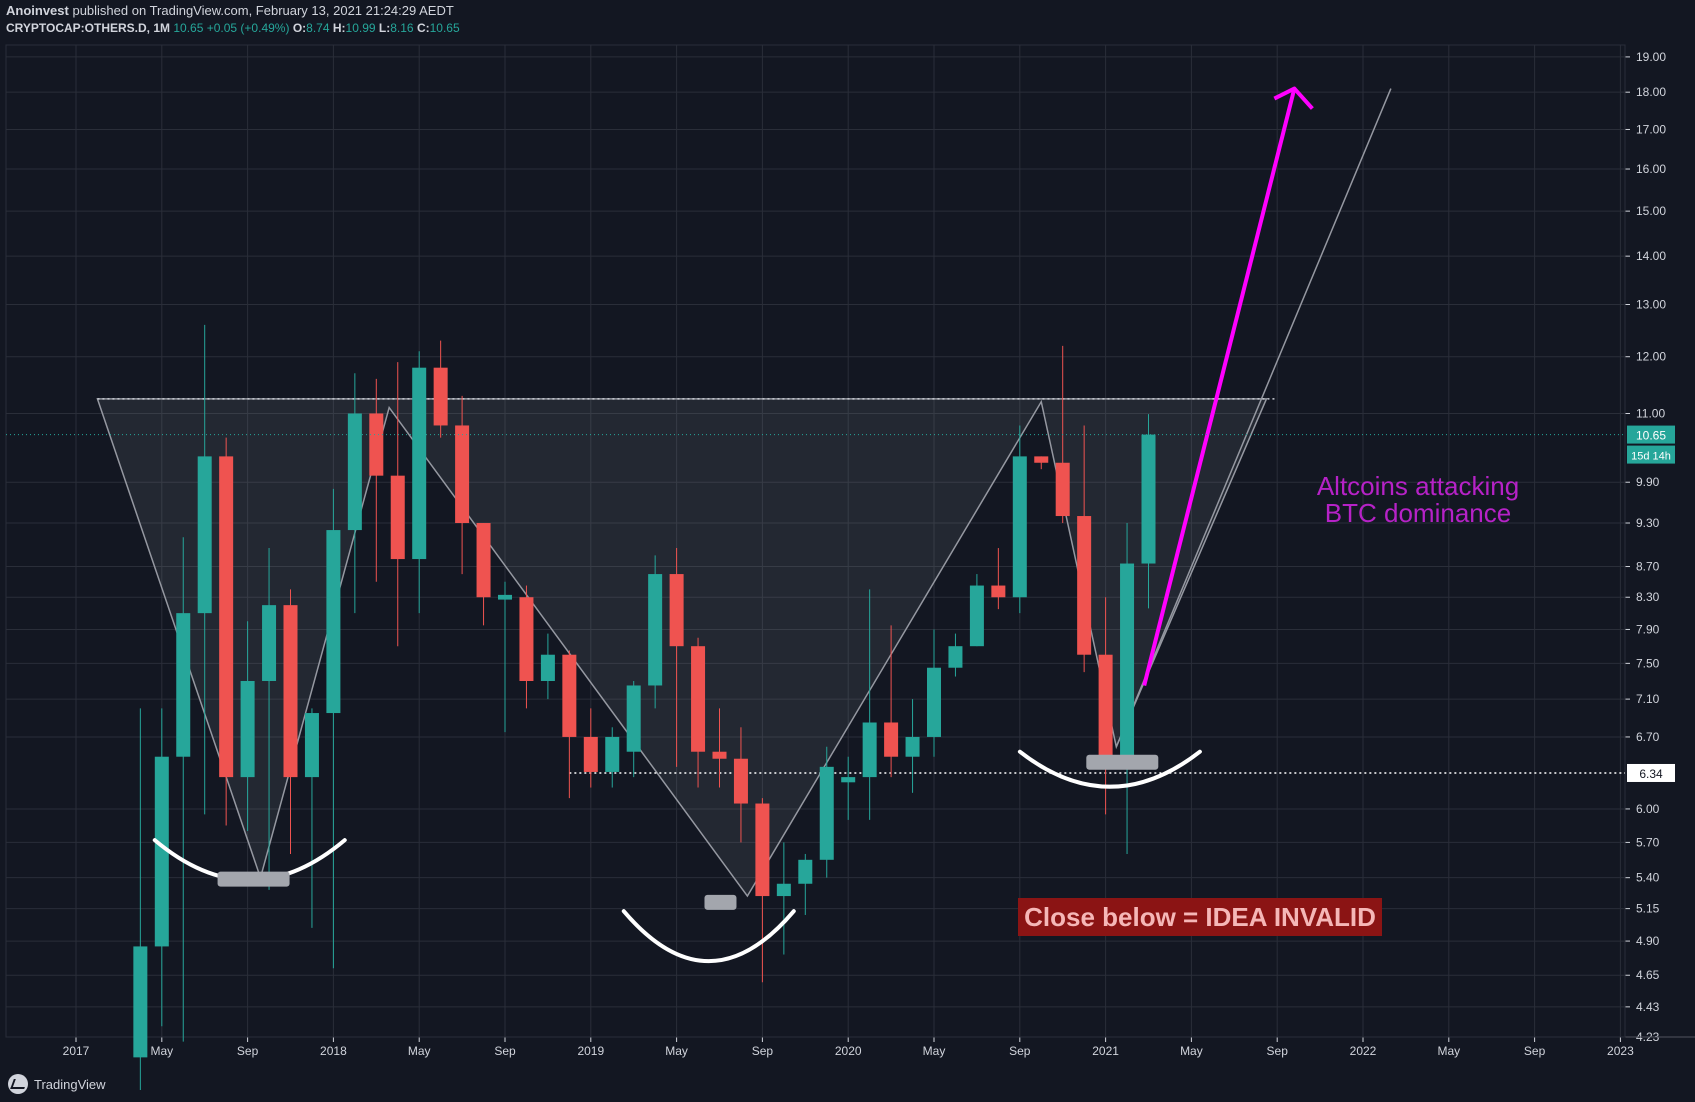  I want to click on x-tick-label-8: Sep, so click(763, 1051).